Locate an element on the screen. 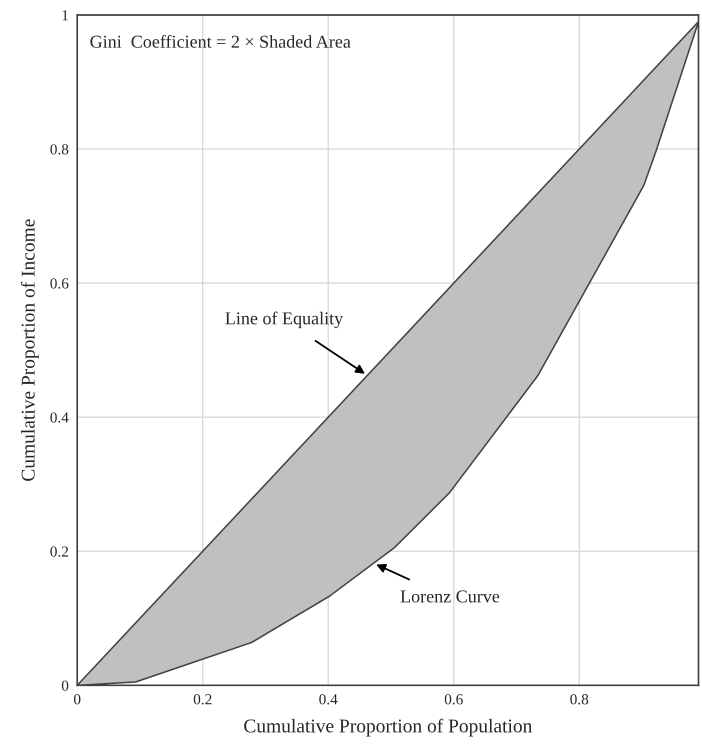 The height and width of the screenshot is (749, 702). y-axis-title: Cumulative Proportion of Income is located at coordinates (29, 350).